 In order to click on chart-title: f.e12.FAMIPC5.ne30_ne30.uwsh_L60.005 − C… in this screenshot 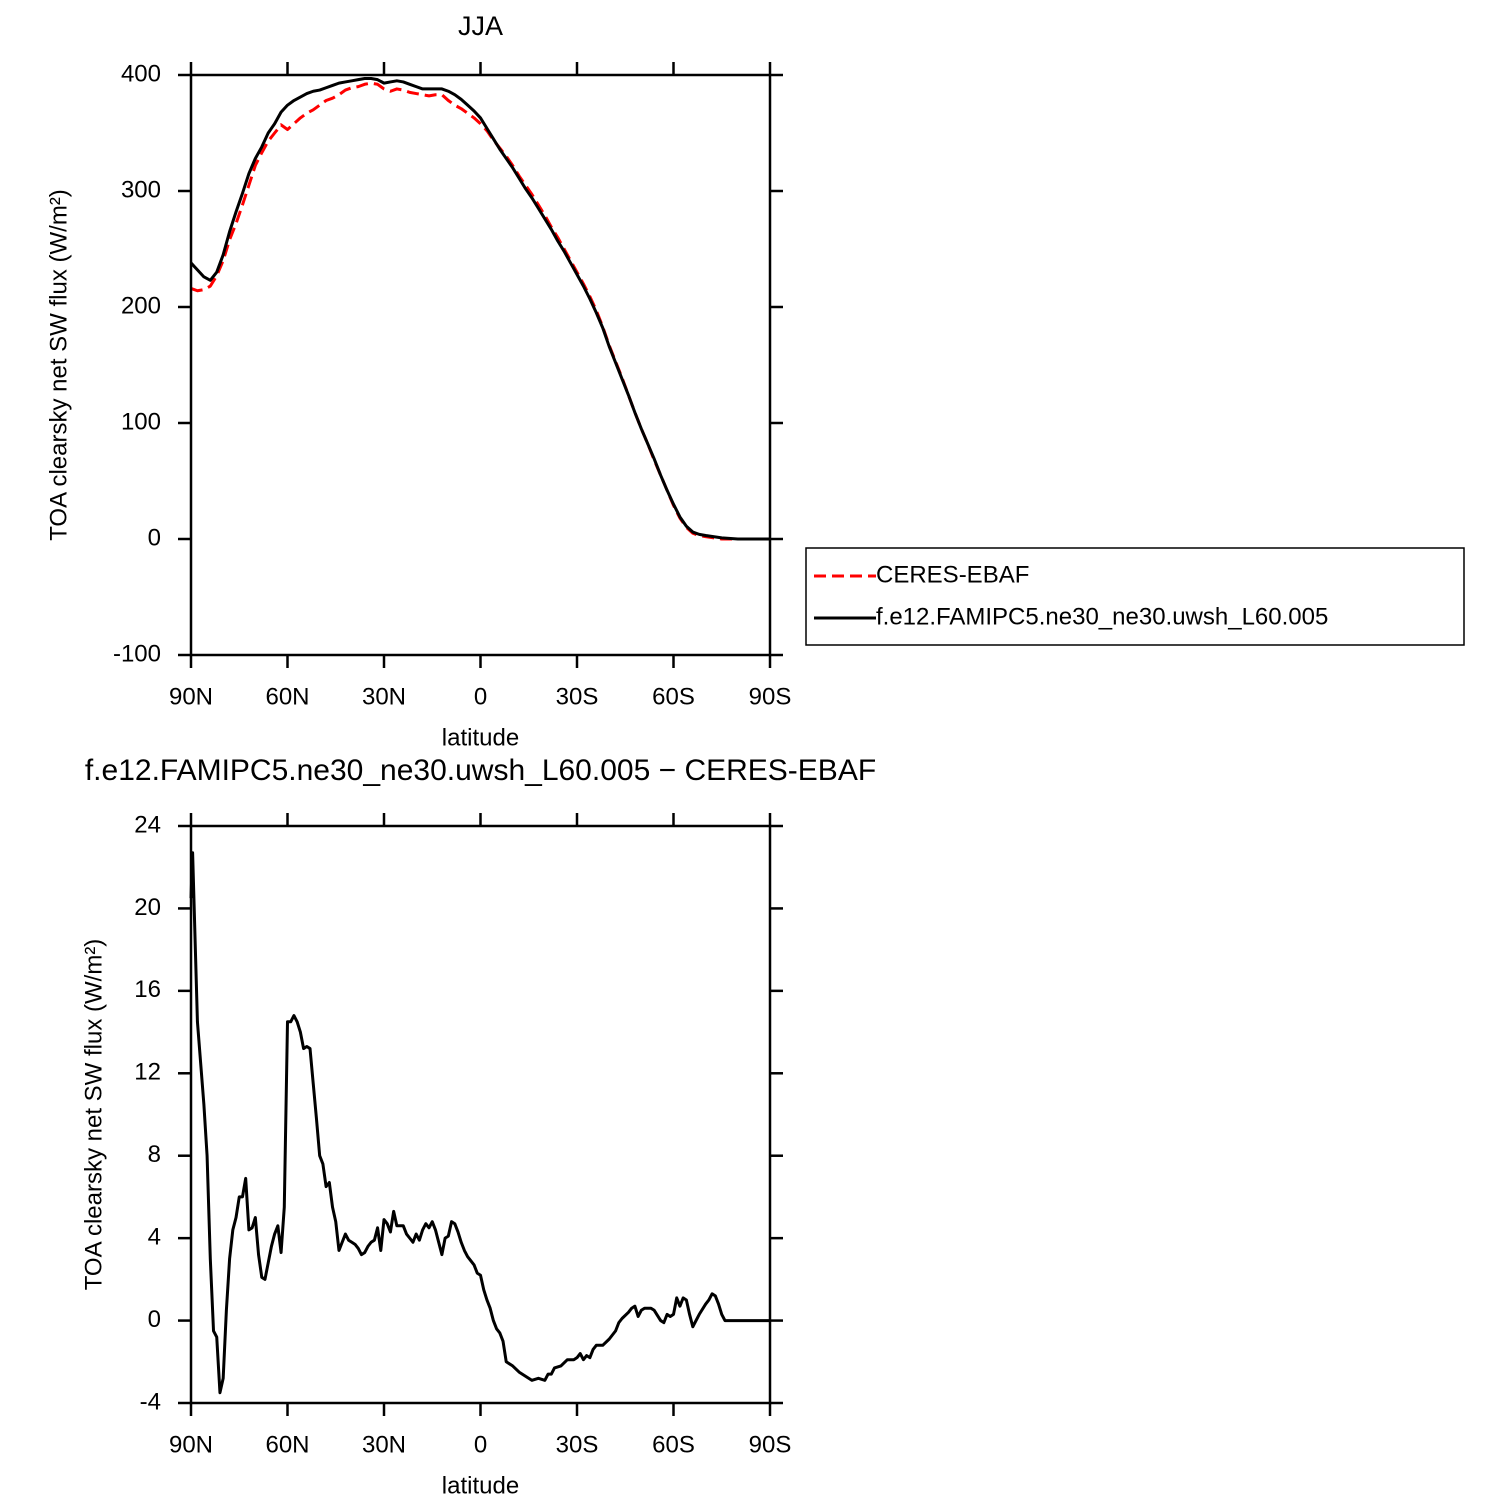, I will do `click(480, 770)`.